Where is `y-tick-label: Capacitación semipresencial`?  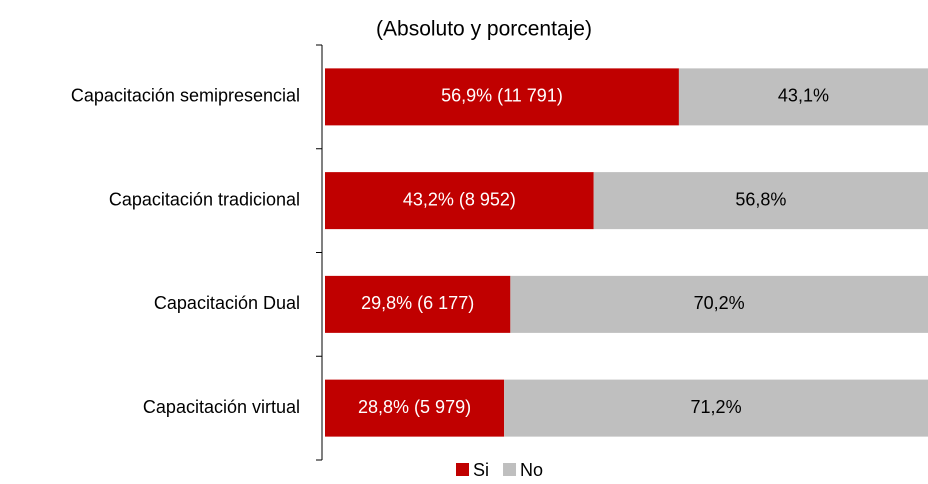 y-tick-label: Capacitación semipresencial is located at coordinates (185, 96).